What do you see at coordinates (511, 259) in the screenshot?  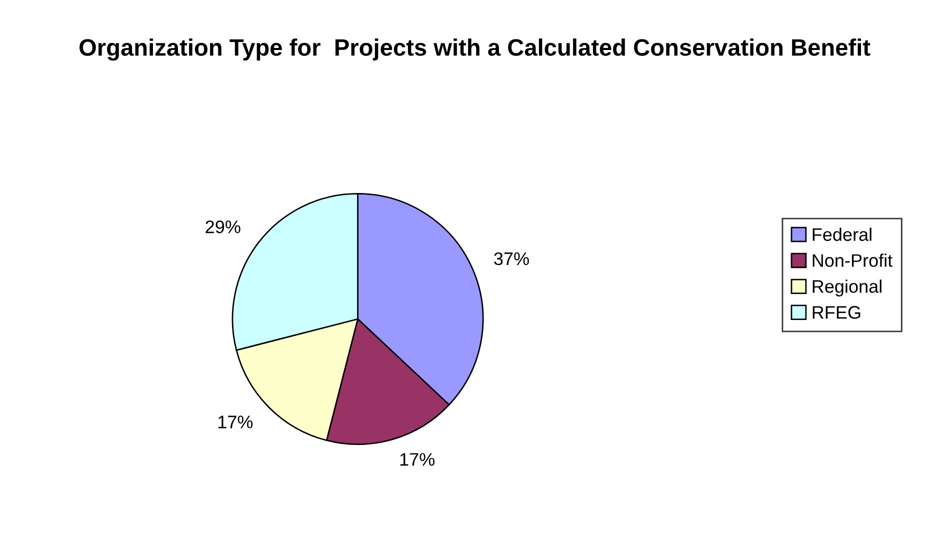 I see `data-label: 37%` at bounding box center [511, 259].